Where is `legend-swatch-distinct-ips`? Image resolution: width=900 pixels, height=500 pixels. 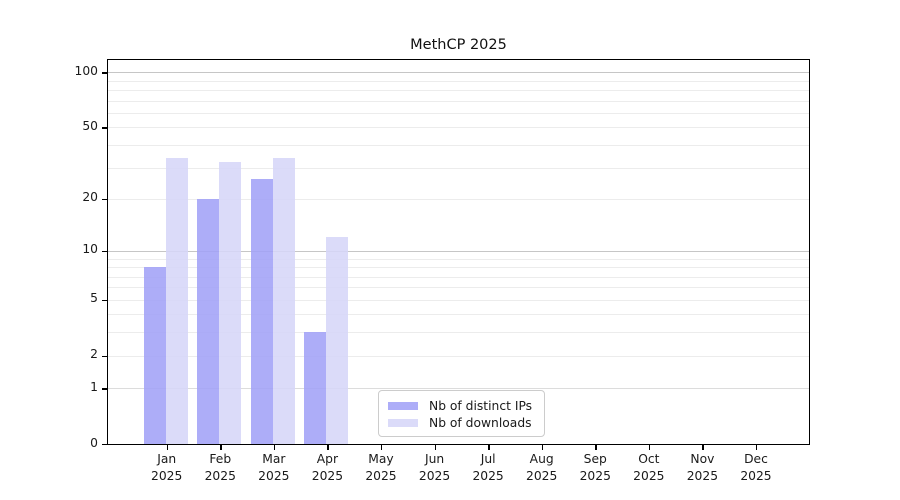 legend-swatch-distinct-ips is located at coordinates (403, 405).